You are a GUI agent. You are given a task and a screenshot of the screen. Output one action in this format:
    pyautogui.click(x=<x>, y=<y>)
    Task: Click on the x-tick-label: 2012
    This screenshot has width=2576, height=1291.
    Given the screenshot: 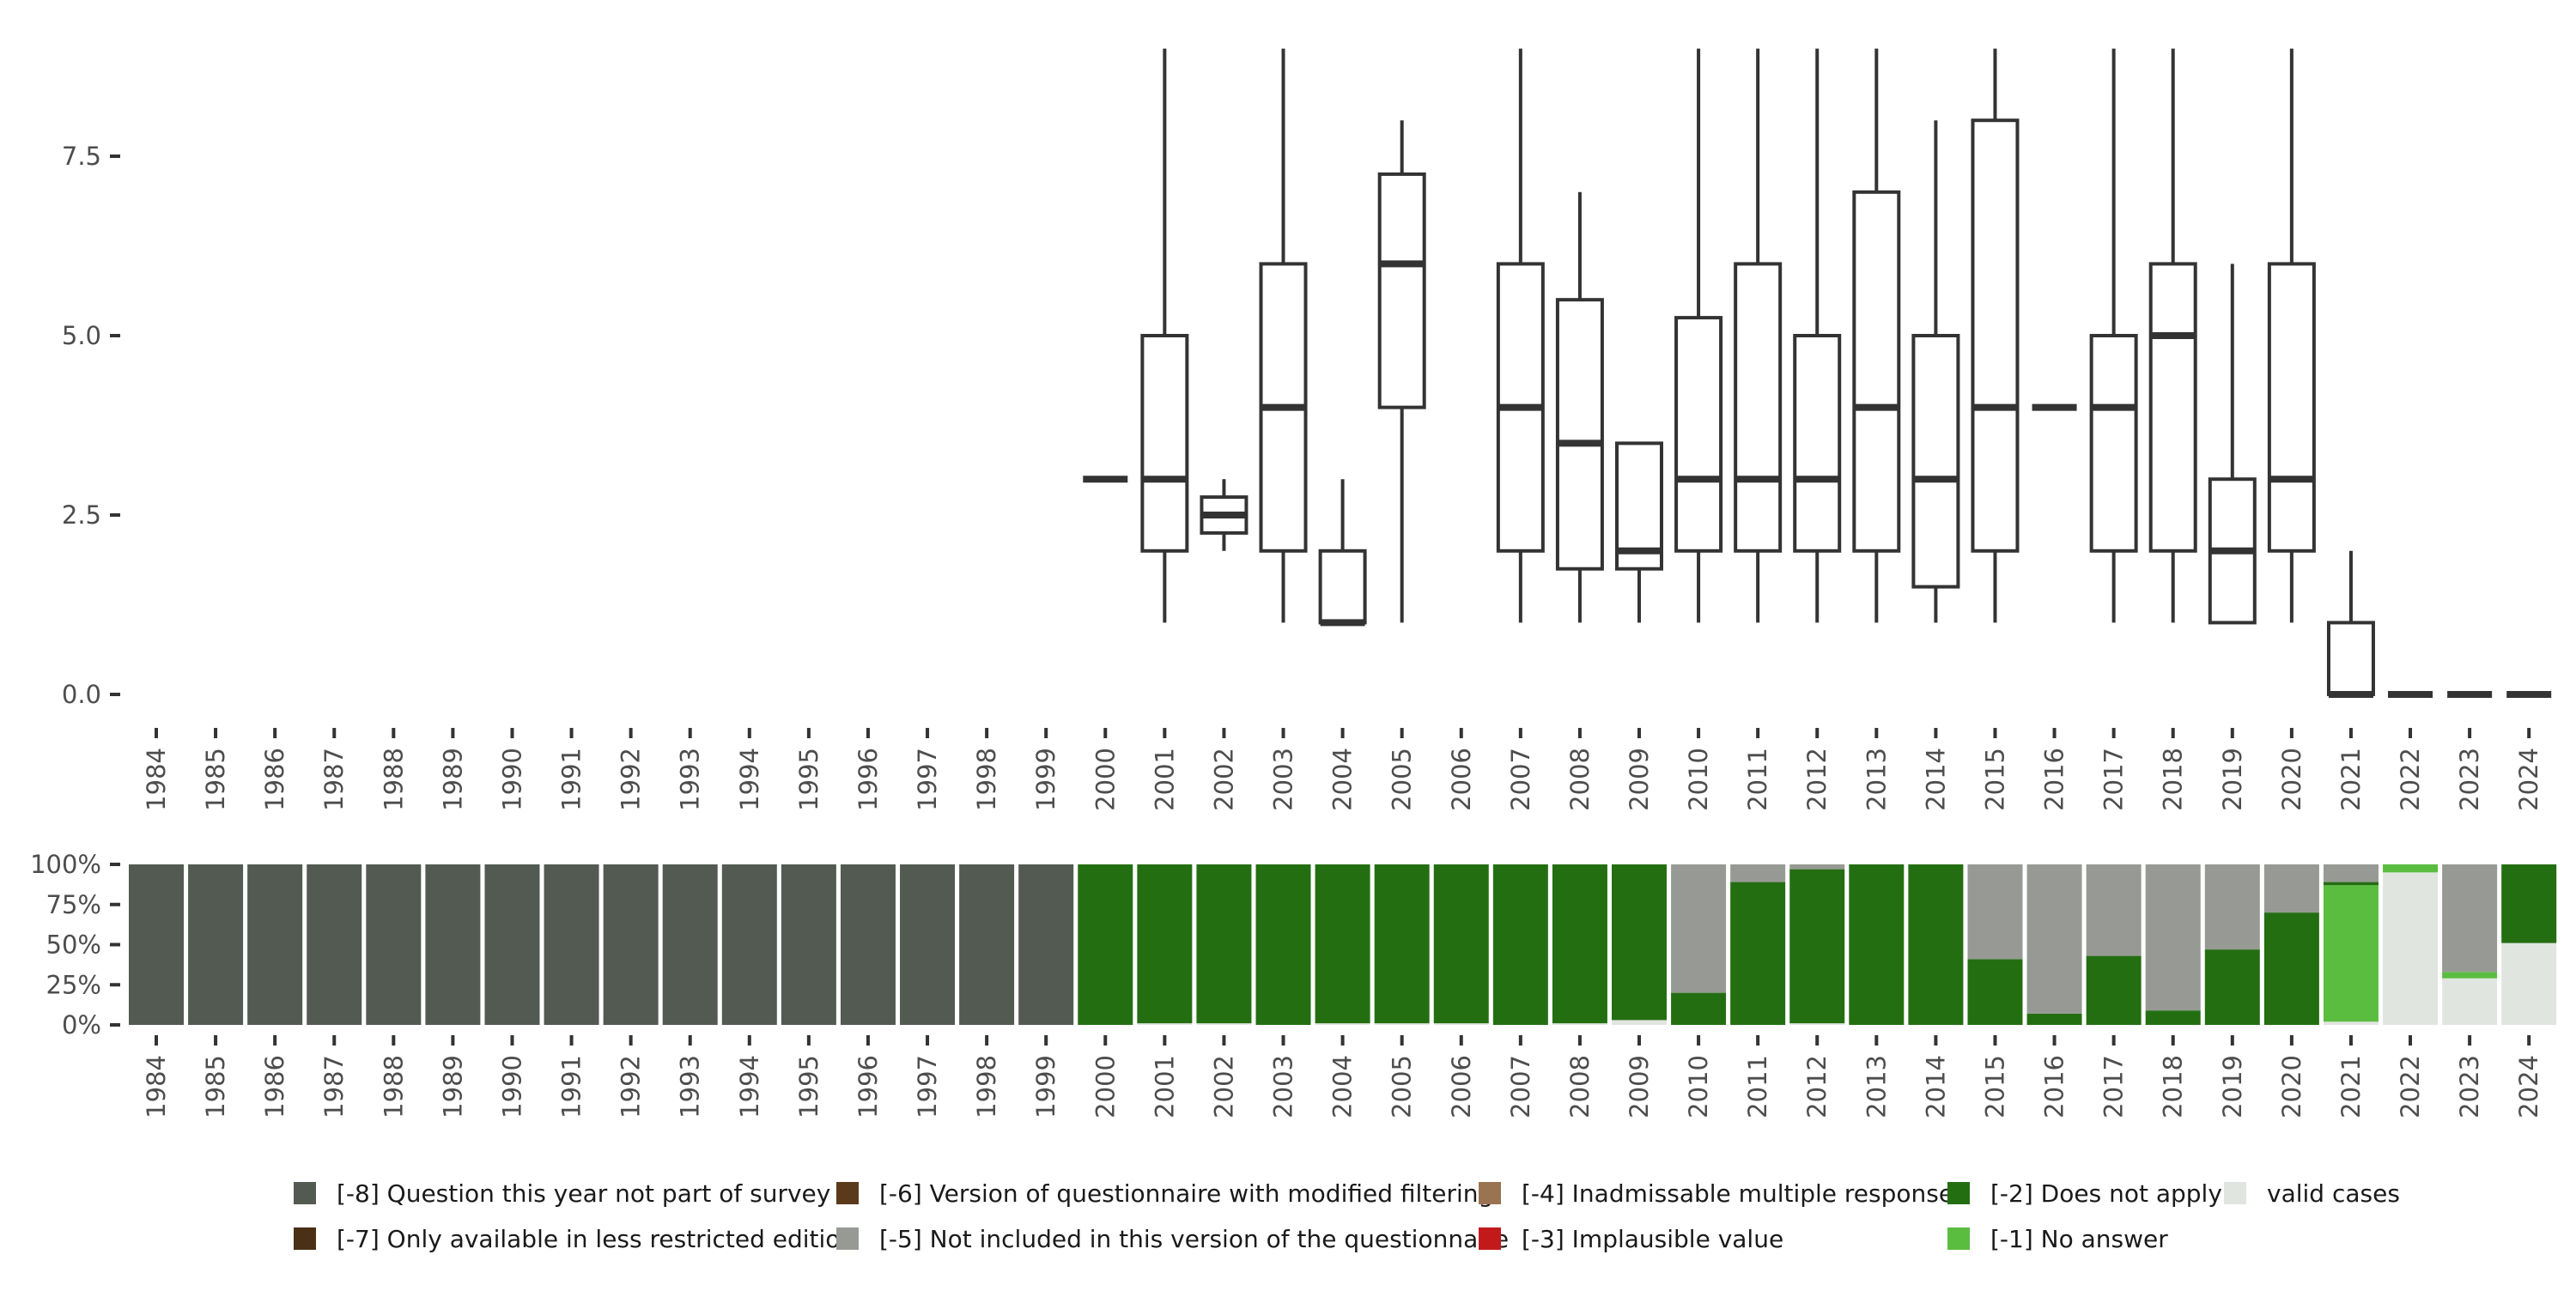 What is the action you would take?
    pyautogui.click(x=1817, y=779)
    